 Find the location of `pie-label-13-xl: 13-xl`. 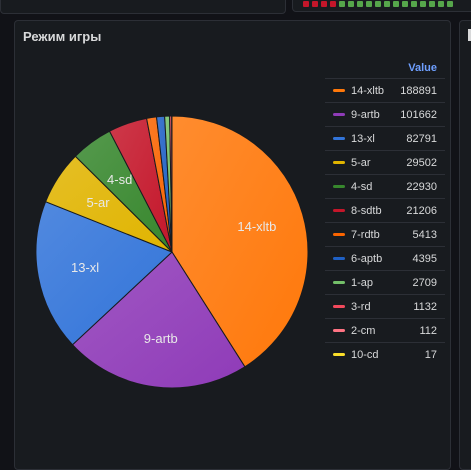

pie-label-13-xl: 13-xl is located at coordinates (85, 267).